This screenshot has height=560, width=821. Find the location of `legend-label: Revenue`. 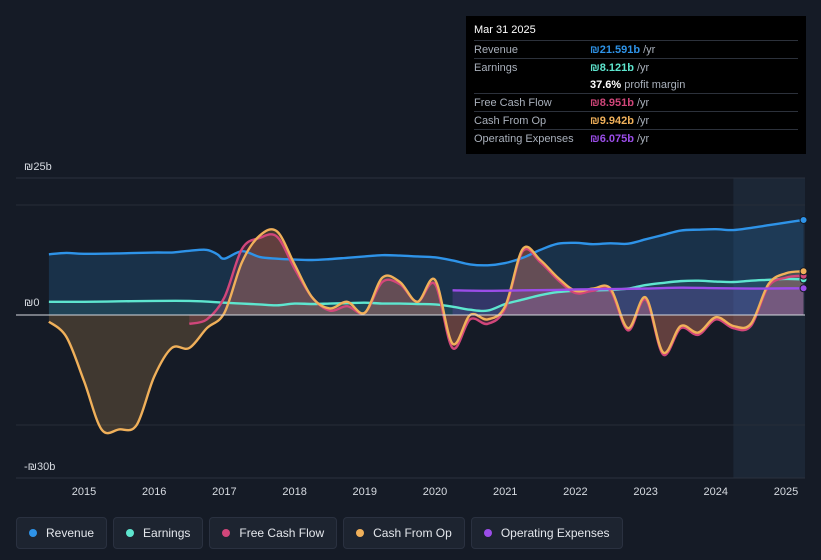

legend-label: Revenue is located at coordinates (70, 533).